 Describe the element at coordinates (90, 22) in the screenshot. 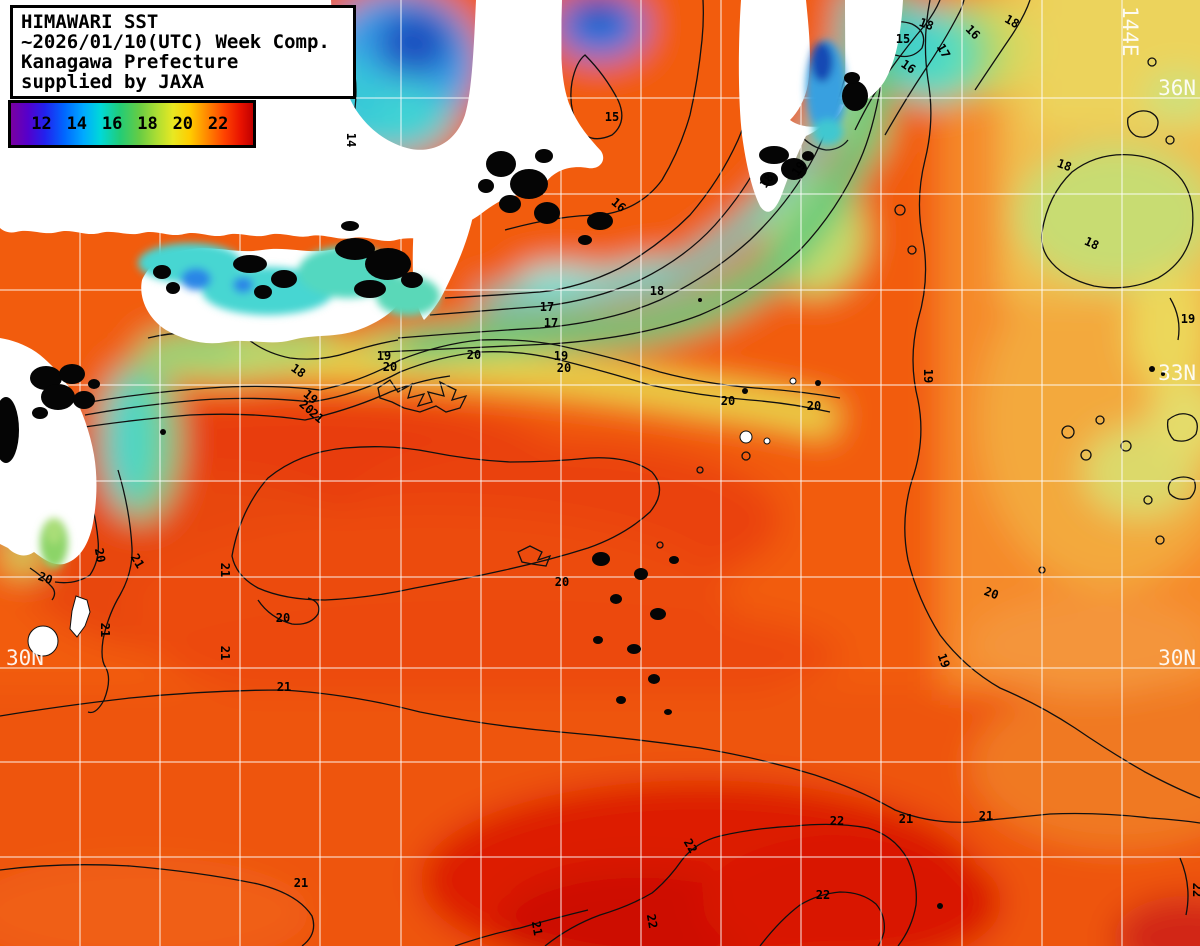

I see `title-line-product: HIMAWARI SST` at that location.